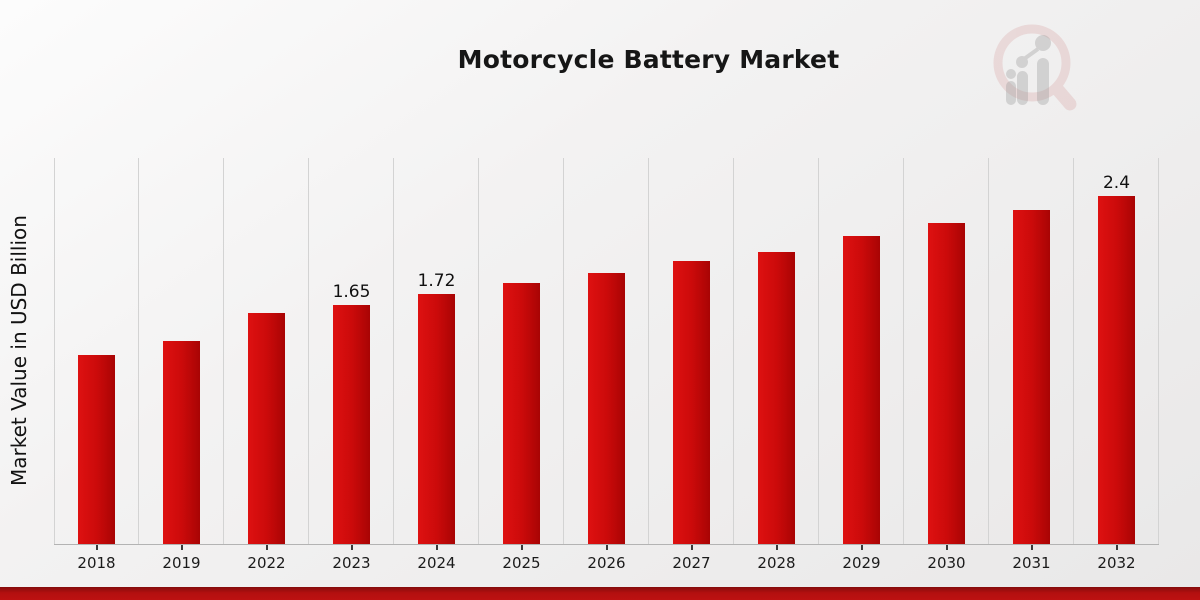  What do you see at coordinates (96, 563) in the screenshot?
I see `x-axis-label: 2018` at bounding box center [96, 563].